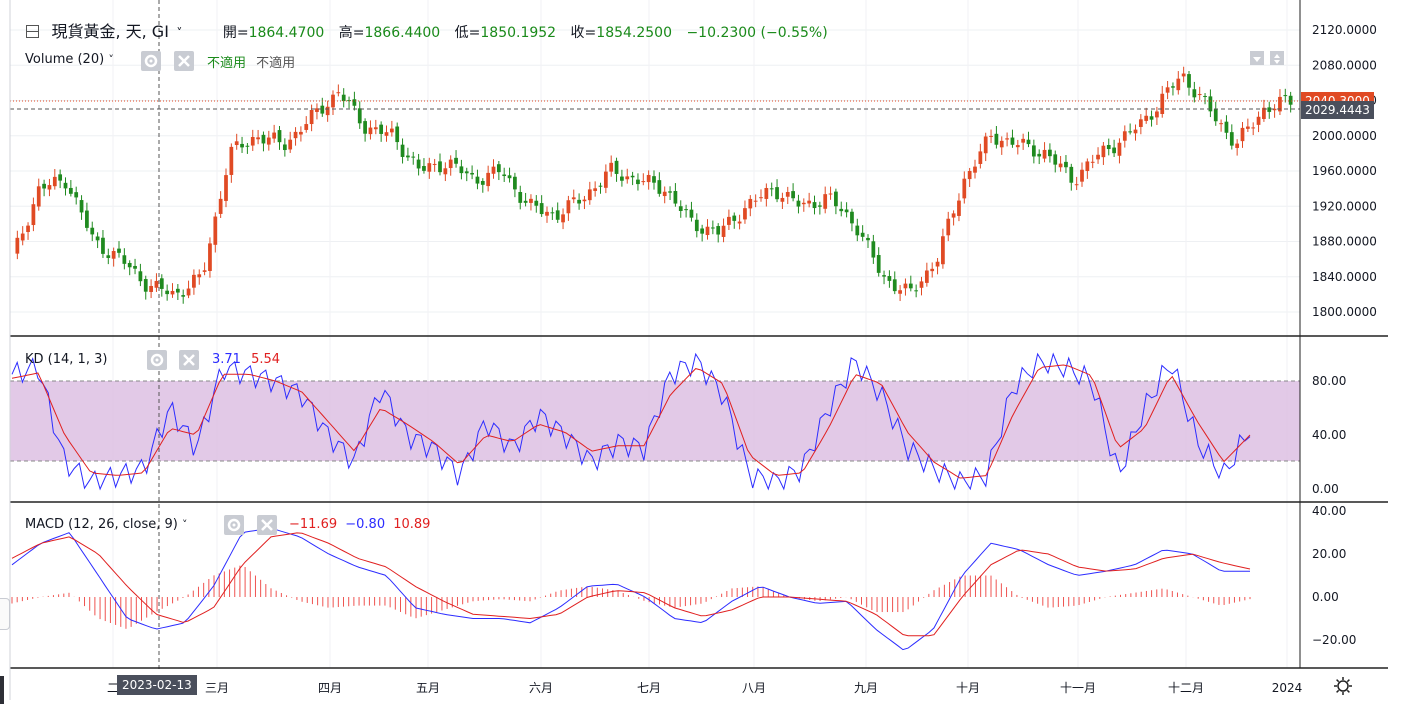 The height and width of the screenshot is (707, 1402). I want to click on macd-legend: MACD (12, 26, close, 9) ˅, so click(106, 524).